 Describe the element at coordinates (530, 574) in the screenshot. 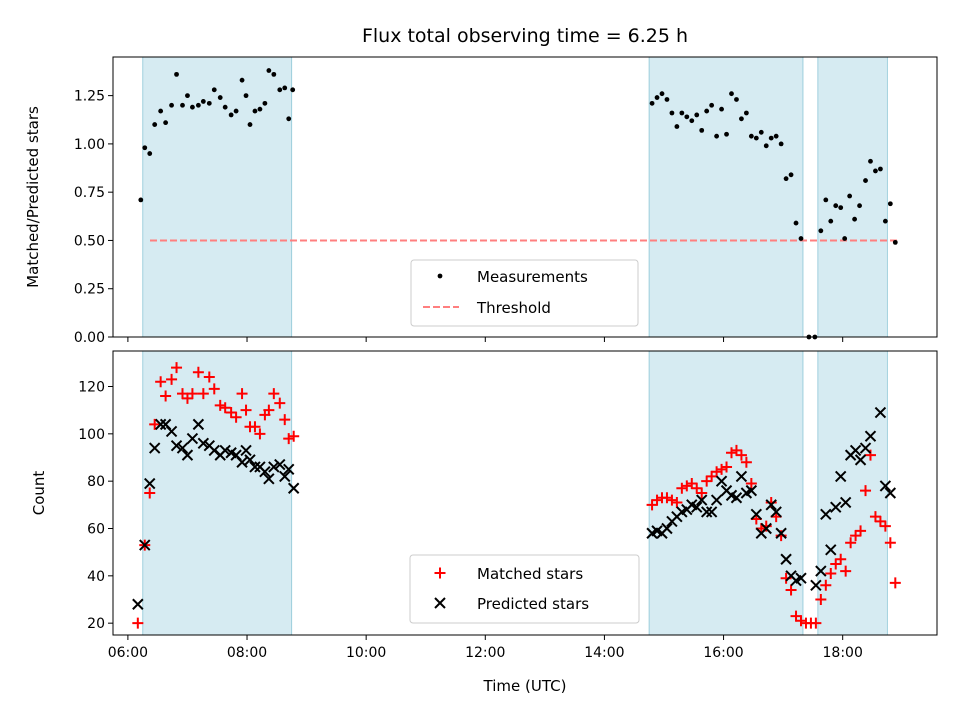

I see `legend-matched-label: Matched stars` at that location.